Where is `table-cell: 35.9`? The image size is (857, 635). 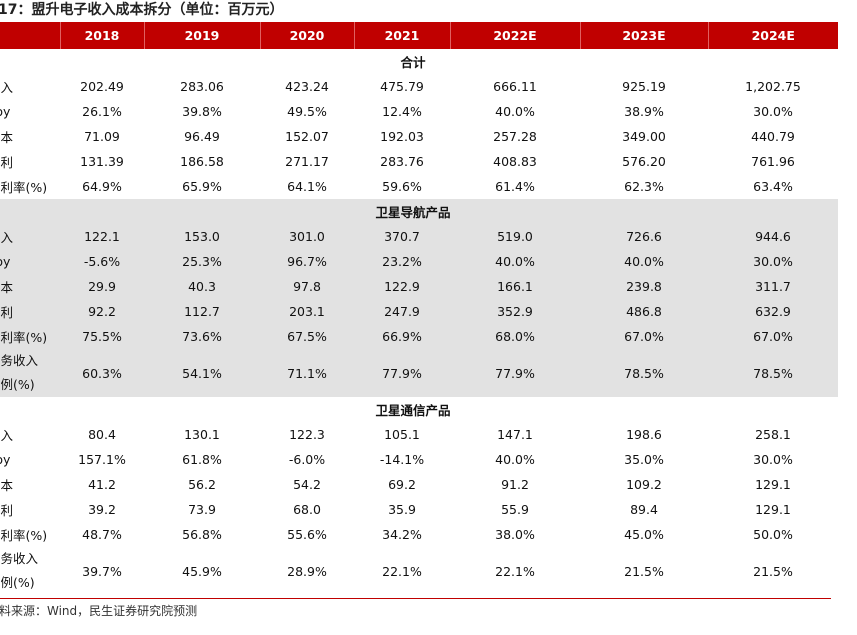
table-cell: 35.9 is located at coordinates (402, 509).